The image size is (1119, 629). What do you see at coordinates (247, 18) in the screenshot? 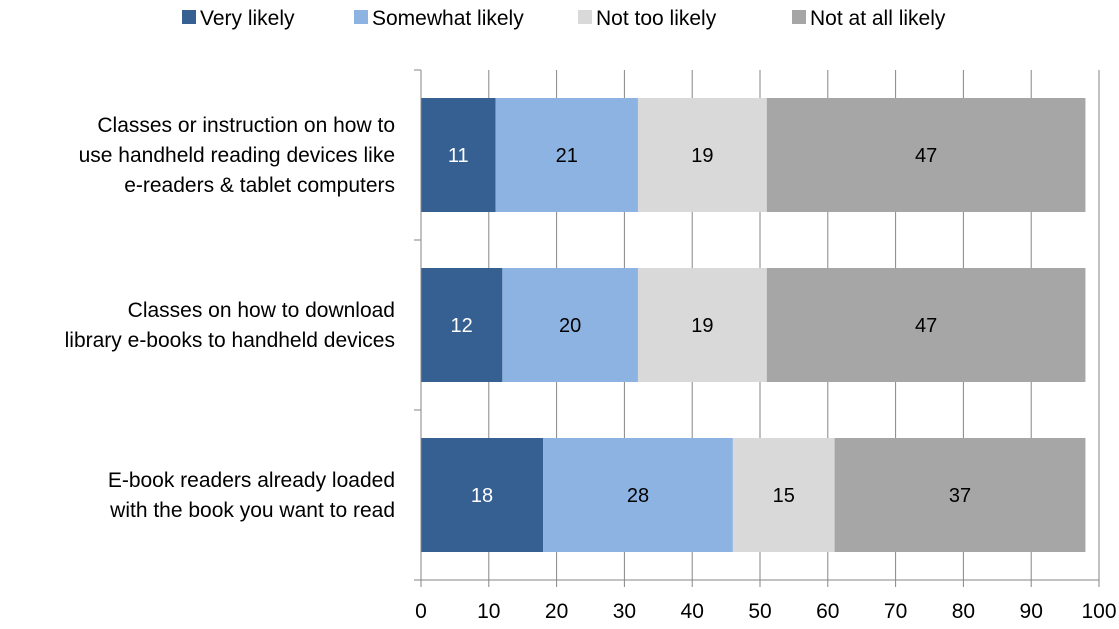
I see `legend-label-1: Very likely` at bounding box center [247, 18].